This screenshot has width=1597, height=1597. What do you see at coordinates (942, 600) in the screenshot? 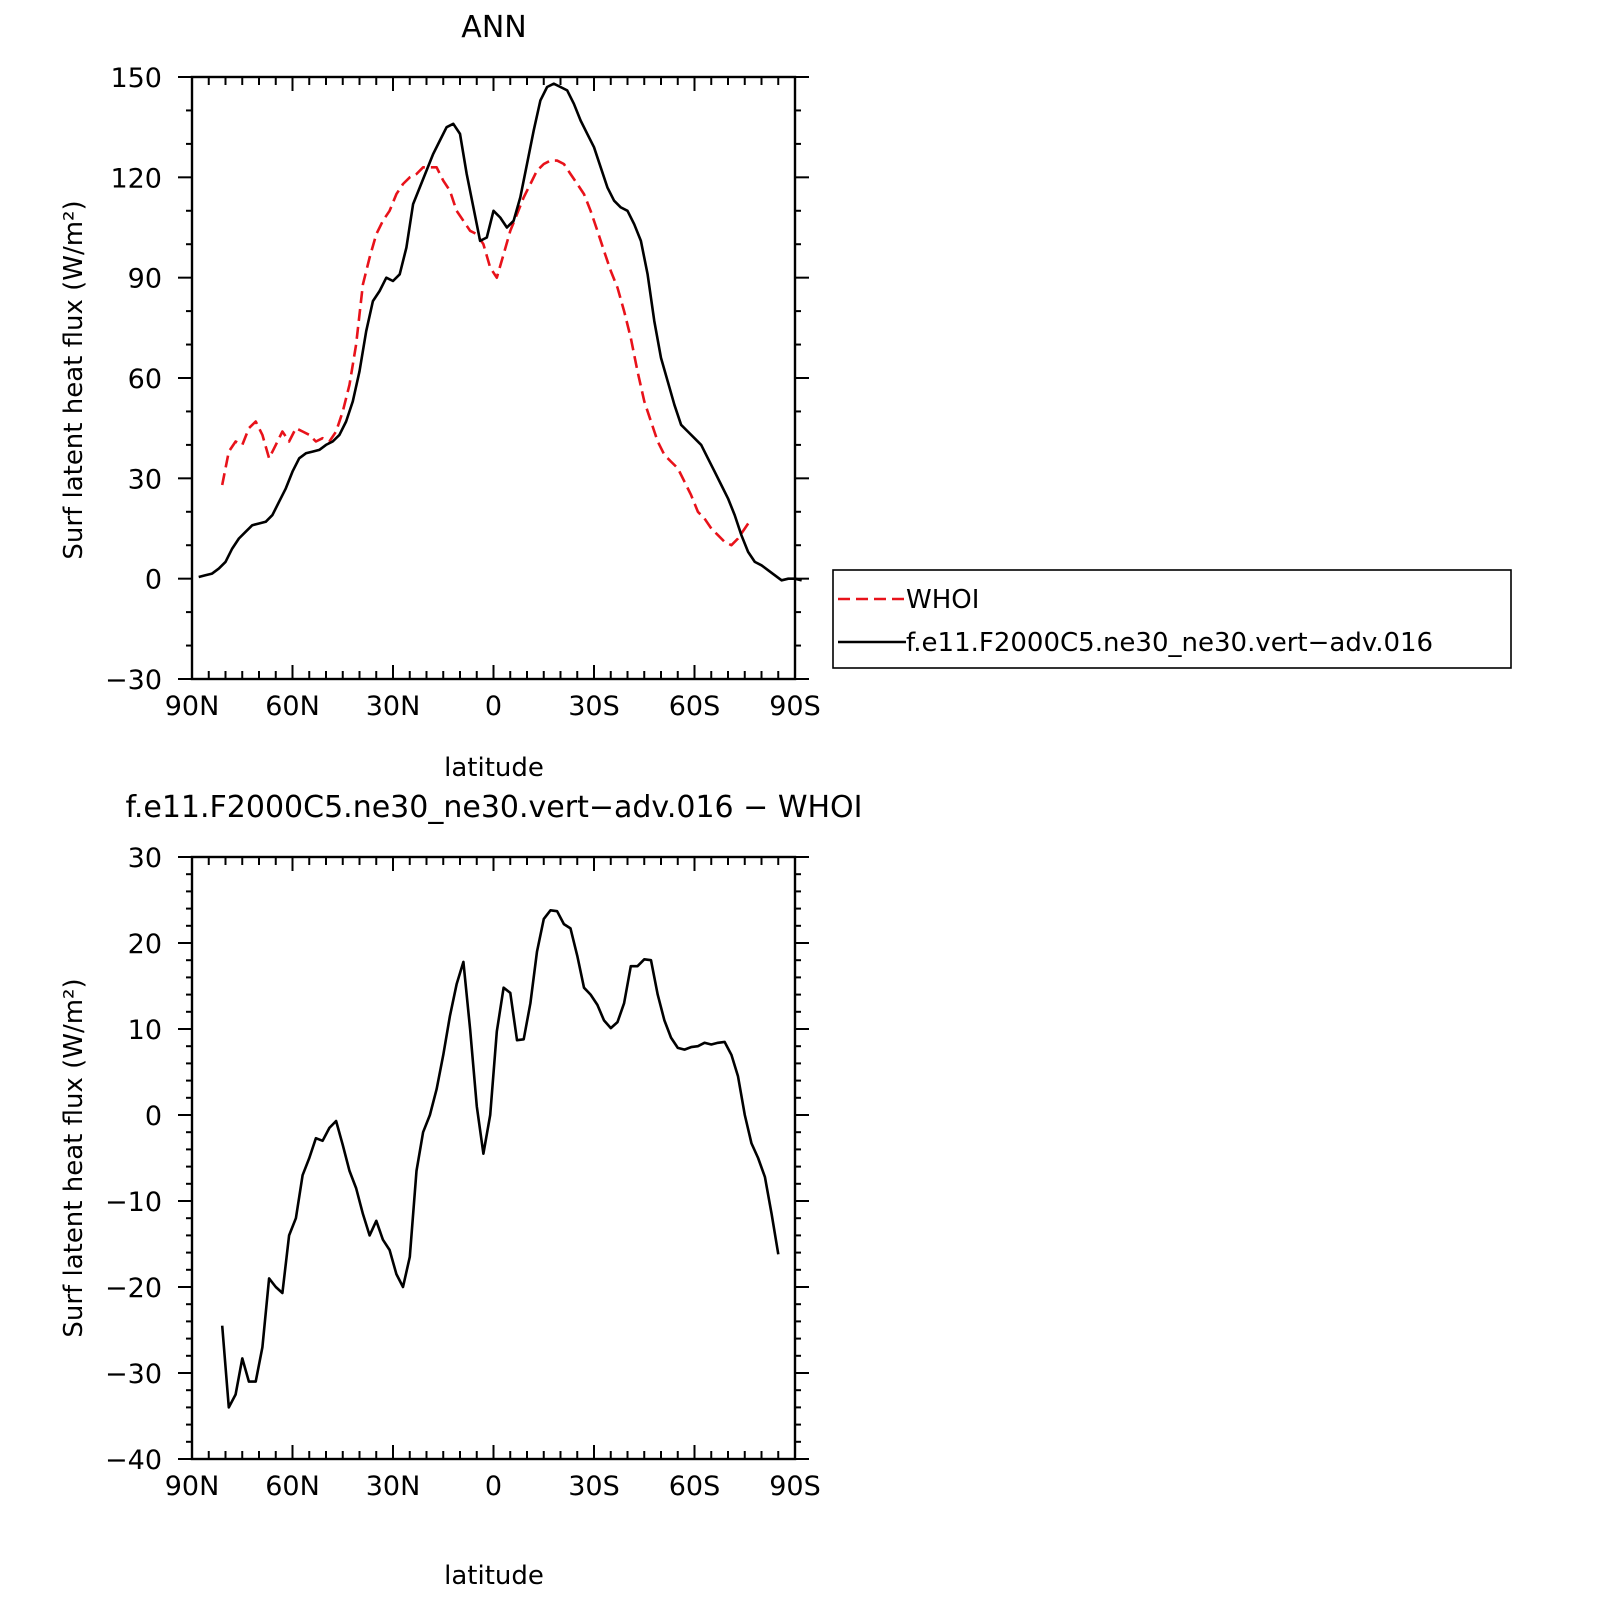
I see `legend-item-whoi: WHOI` at bounding box center [942, 600].